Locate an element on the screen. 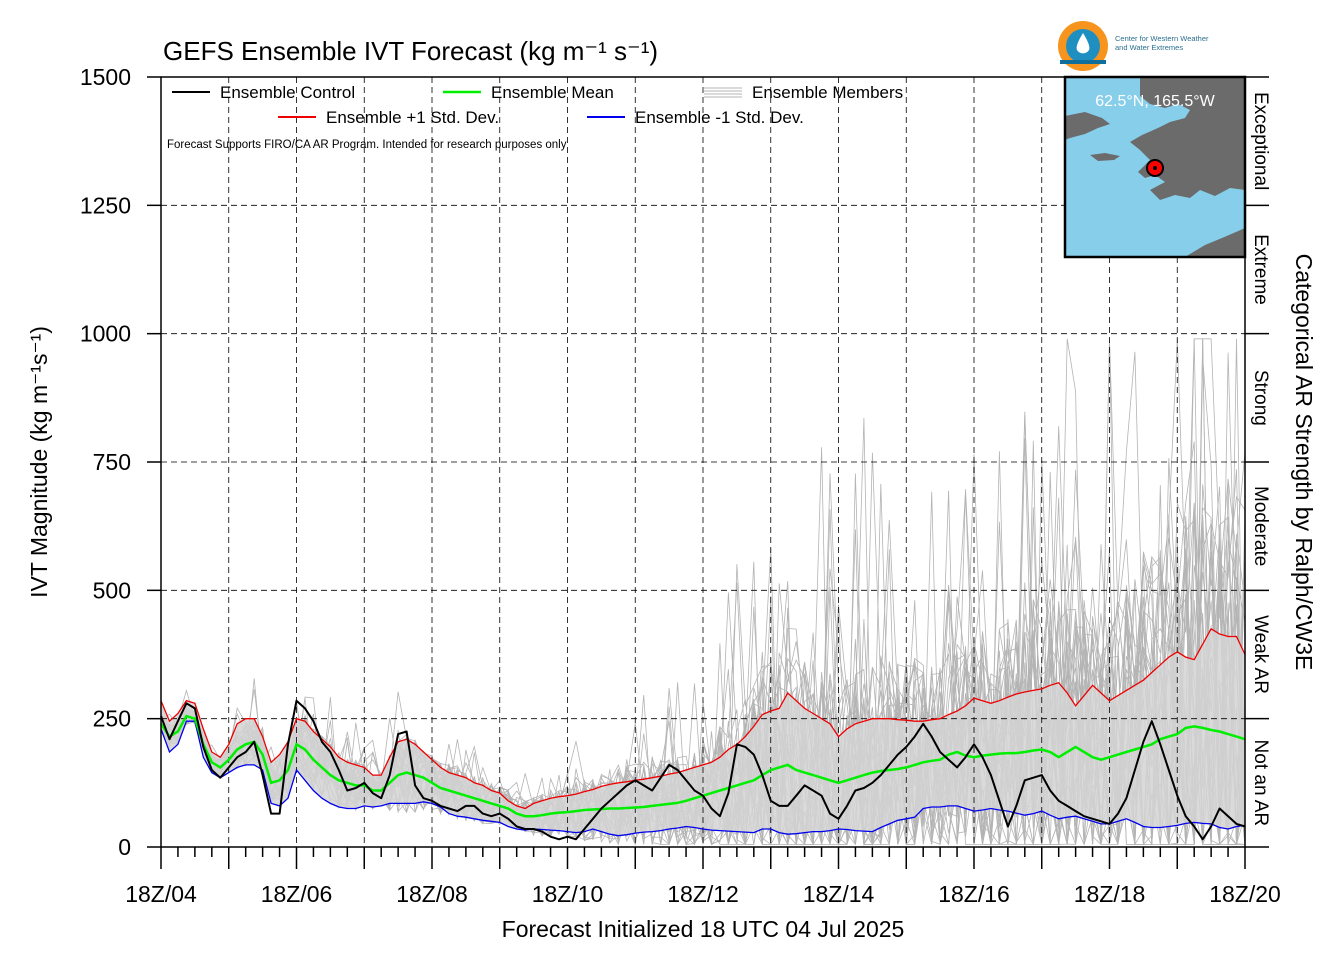  logo-wave-icon is located at coordinates (1083, 62).